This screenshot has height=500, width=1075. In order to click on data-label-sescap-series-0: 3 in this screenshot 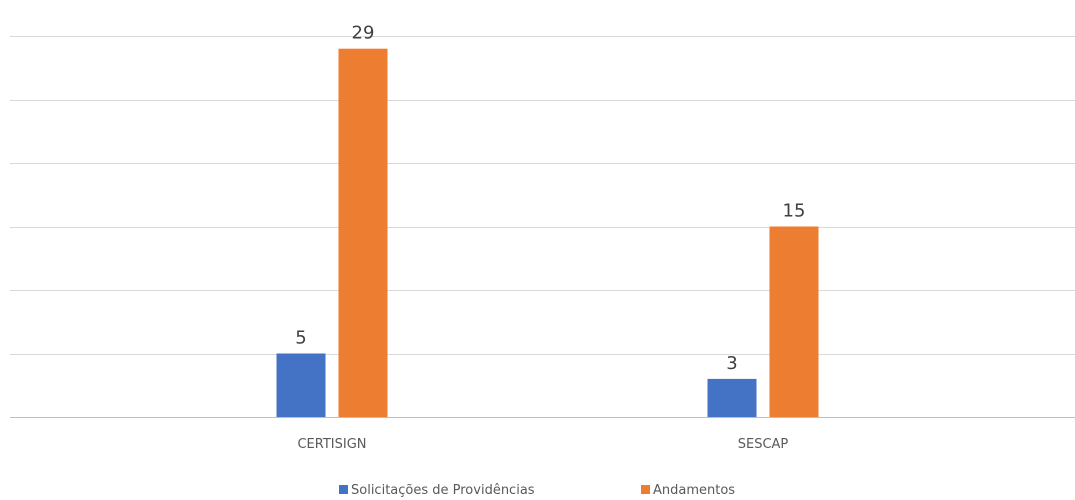, I will do `click(731, 363)`.